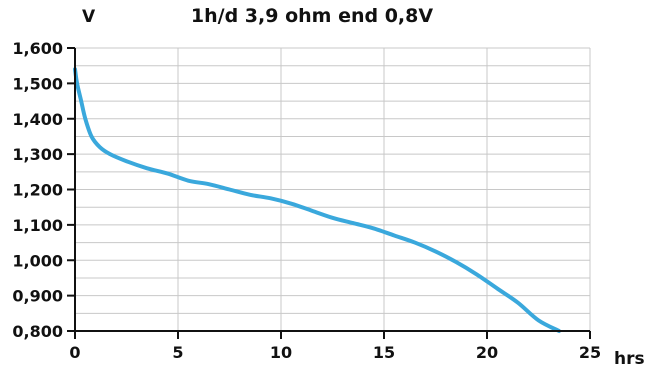  Describe the element at coordinates (37, 154) in the screenshot. I see `y-tick-label: 1,300` at that location.